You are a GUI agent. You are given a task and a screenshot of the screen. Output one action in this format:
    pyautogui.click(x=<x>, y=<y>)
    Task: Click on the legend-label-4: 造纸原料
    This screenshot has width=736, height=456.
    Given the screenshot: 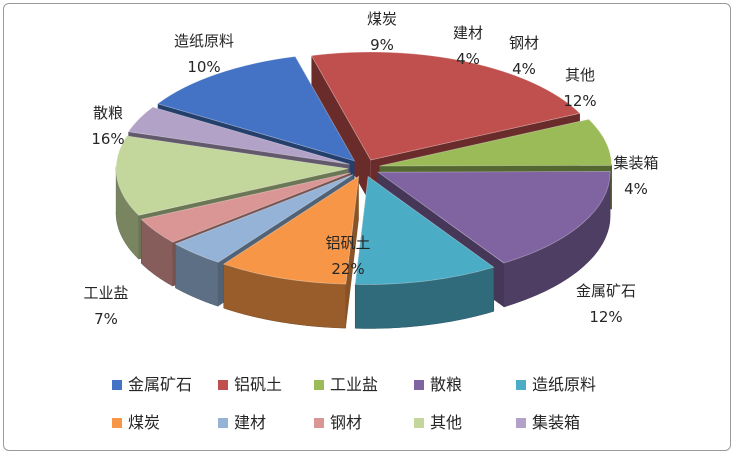 What is the action you would take?
    pyautogui.click(x=564, y=384)
    